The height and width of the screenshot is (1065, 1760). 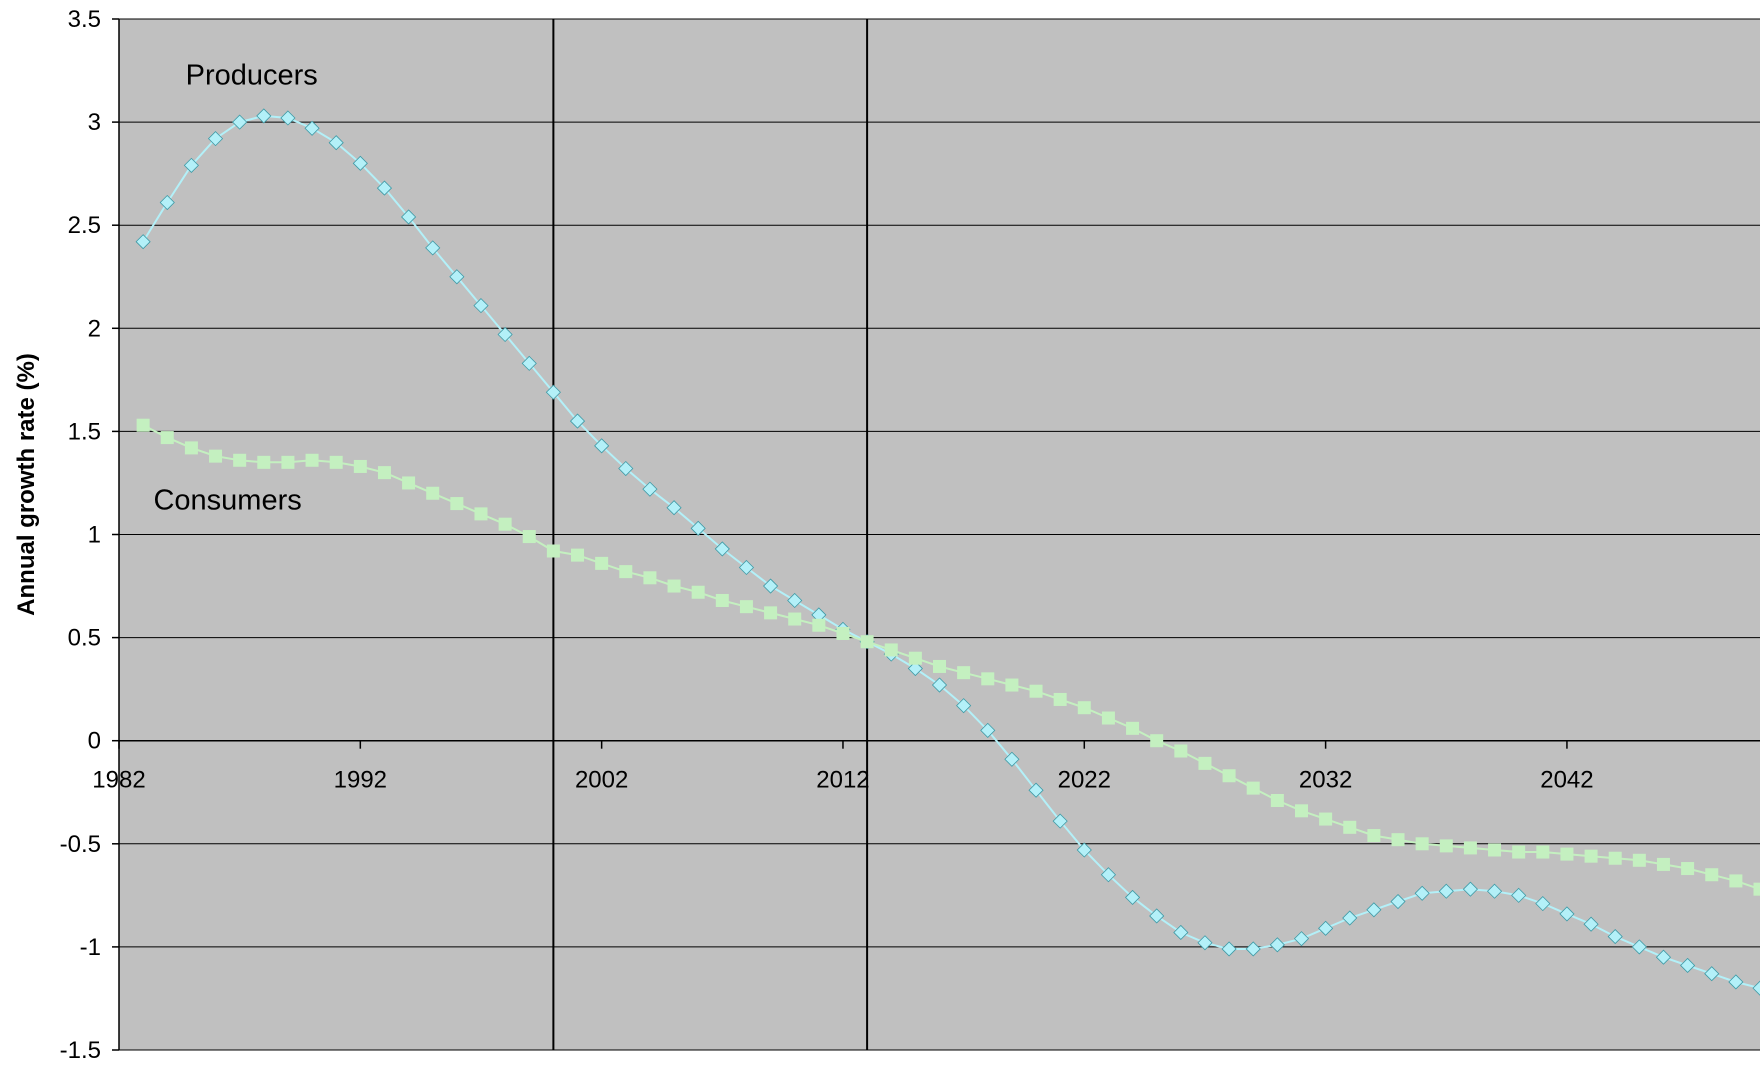 What do you see at coordinates (94, 122) in the screenshot?
I see `y-tick-label: 3` at bounding box center [94, 122].